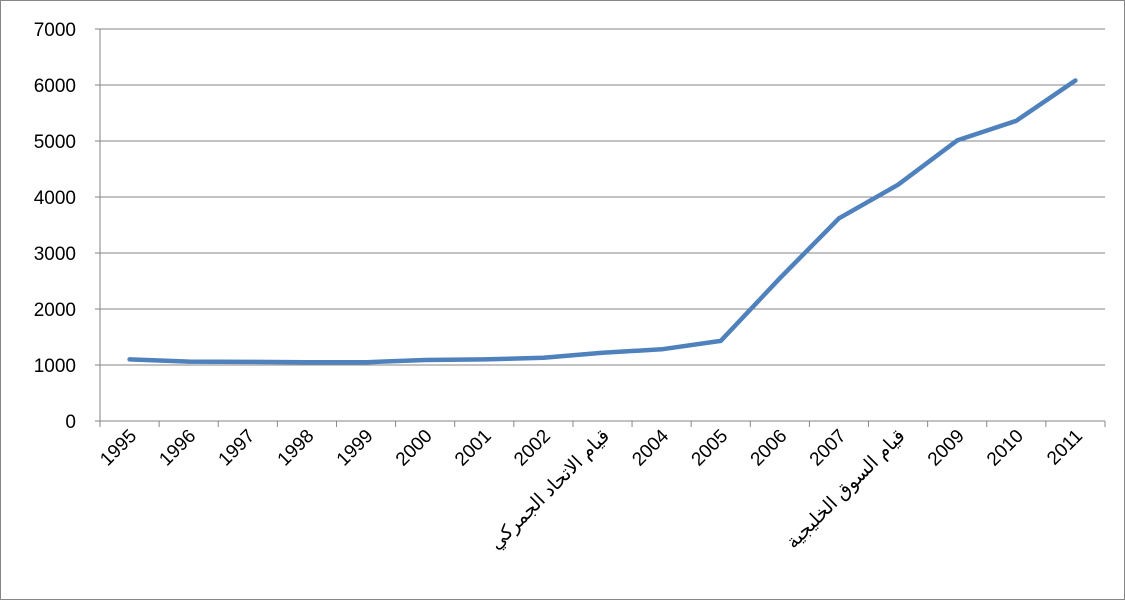  I want to click on y-tick-labels: 0 1000 2000 3000 4000 5000 6000 7000, so click(55, 226).